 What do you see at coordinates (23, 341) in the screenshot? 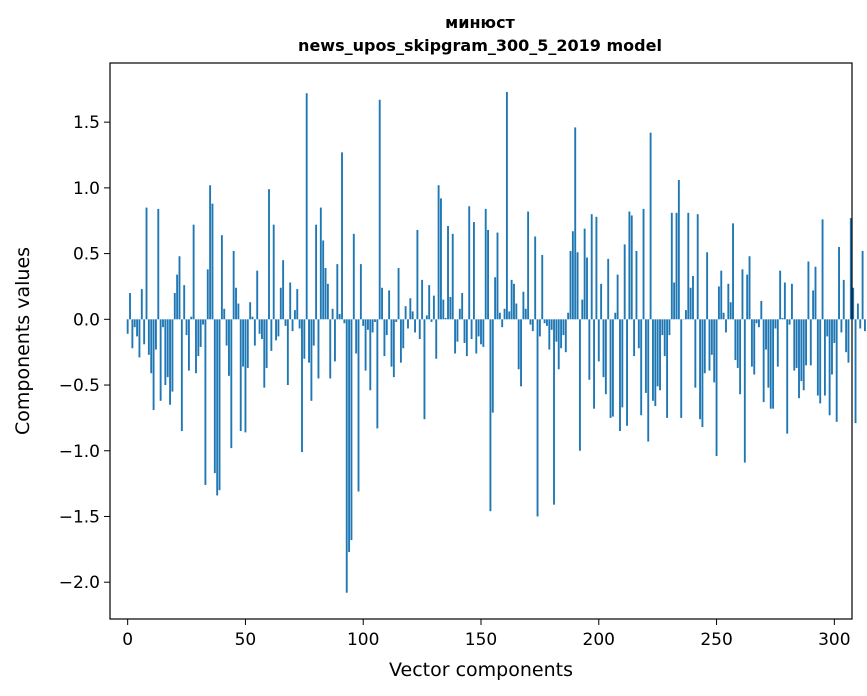
I see `y-axis-label: Components values` at bounding box center [23, 341].